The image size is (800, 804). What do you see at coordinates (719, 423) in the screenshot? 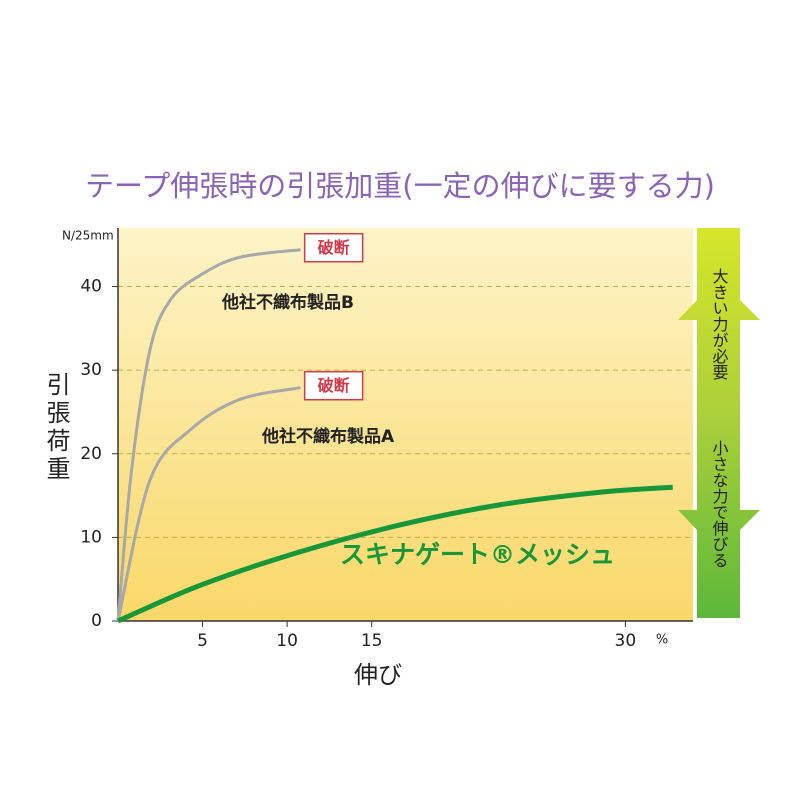
I see `side-arrow` at bounding box center [719, 423].